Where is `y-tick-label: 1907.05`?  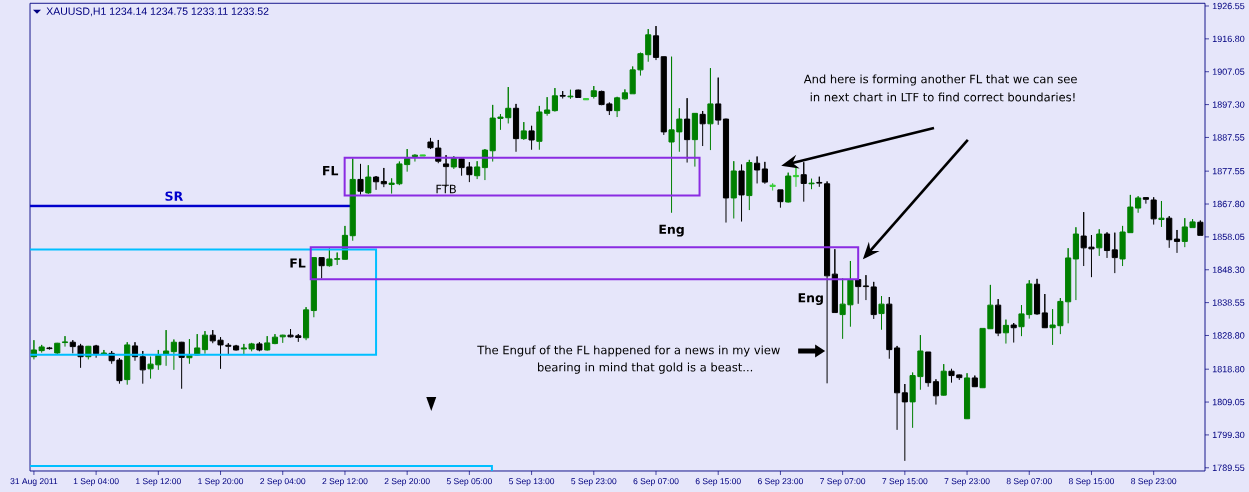
y-tick-label: 1907.05 is located at coordinates (1228, 71).